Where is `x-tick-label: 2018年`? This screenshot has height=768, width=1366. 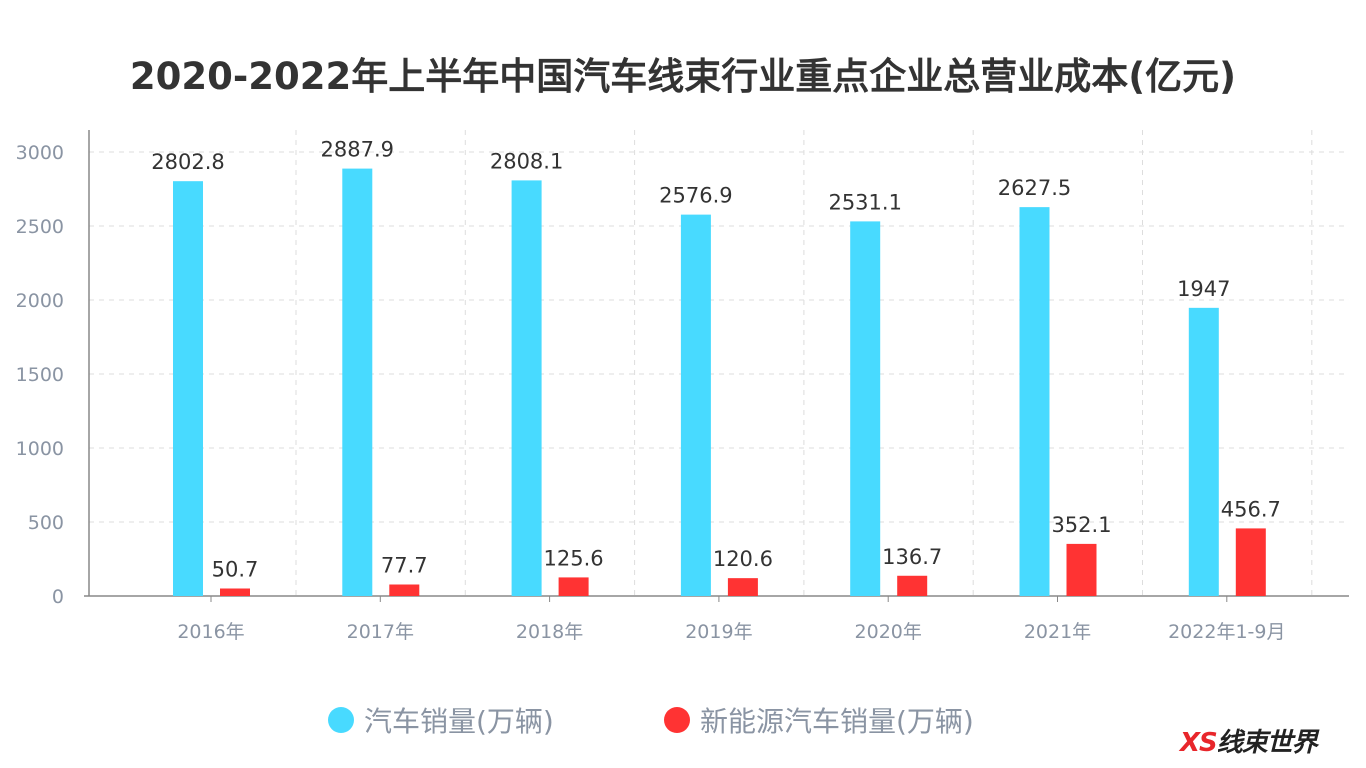
x-tick-label: 2018年 is located at coordinates (549, 632).